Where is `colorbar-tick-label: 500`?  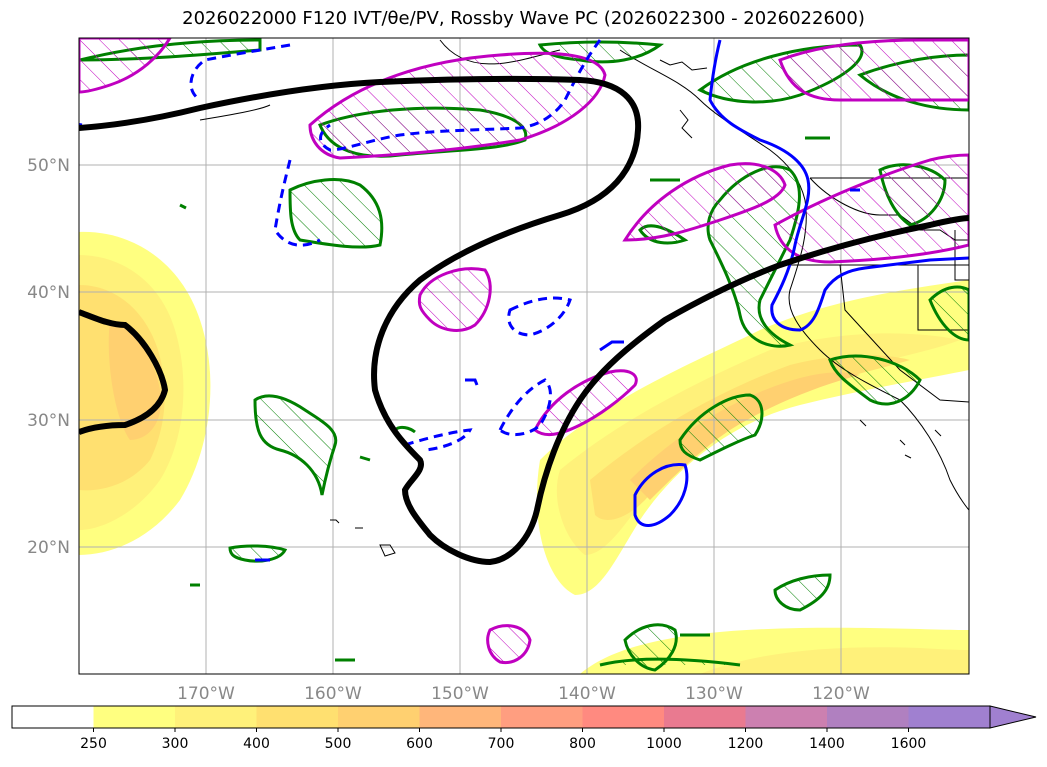
colorbar-tick-label: 500 is located at coordinates (338, 744).